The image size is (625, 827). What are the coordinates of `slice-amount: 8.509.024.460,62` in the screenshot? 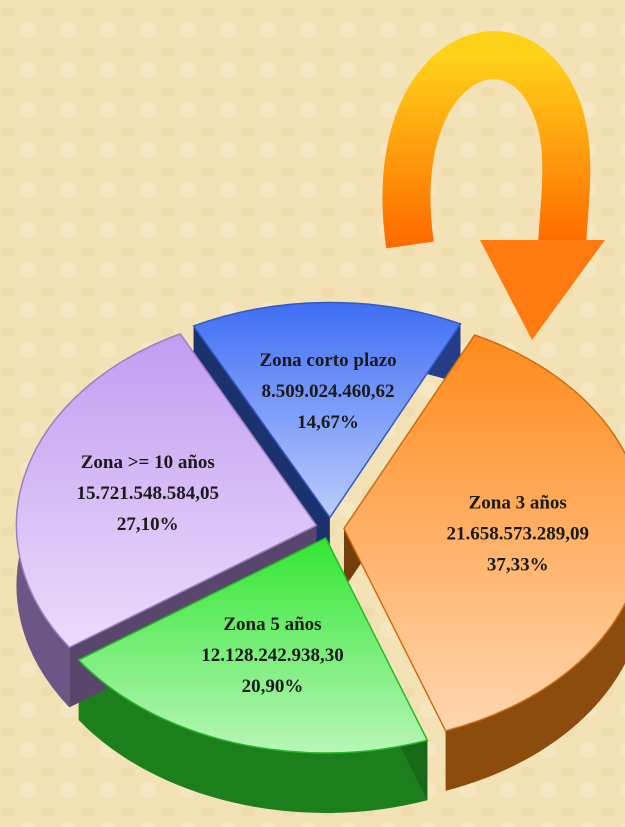 It's located at (328, 391).